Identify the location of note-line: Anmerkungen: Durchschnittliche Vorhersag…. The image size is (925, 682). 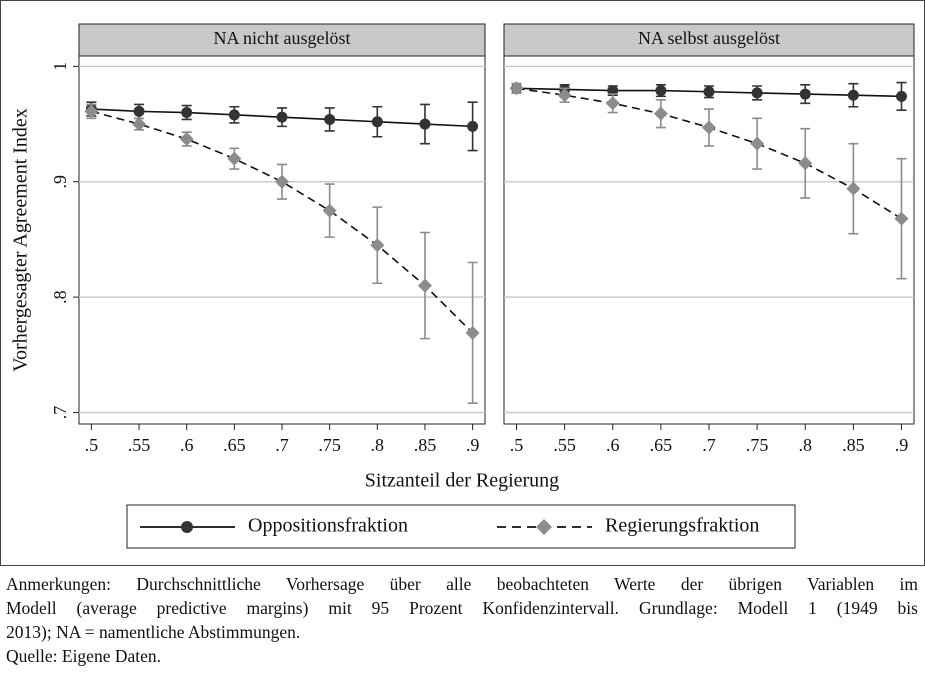
(462, 584).